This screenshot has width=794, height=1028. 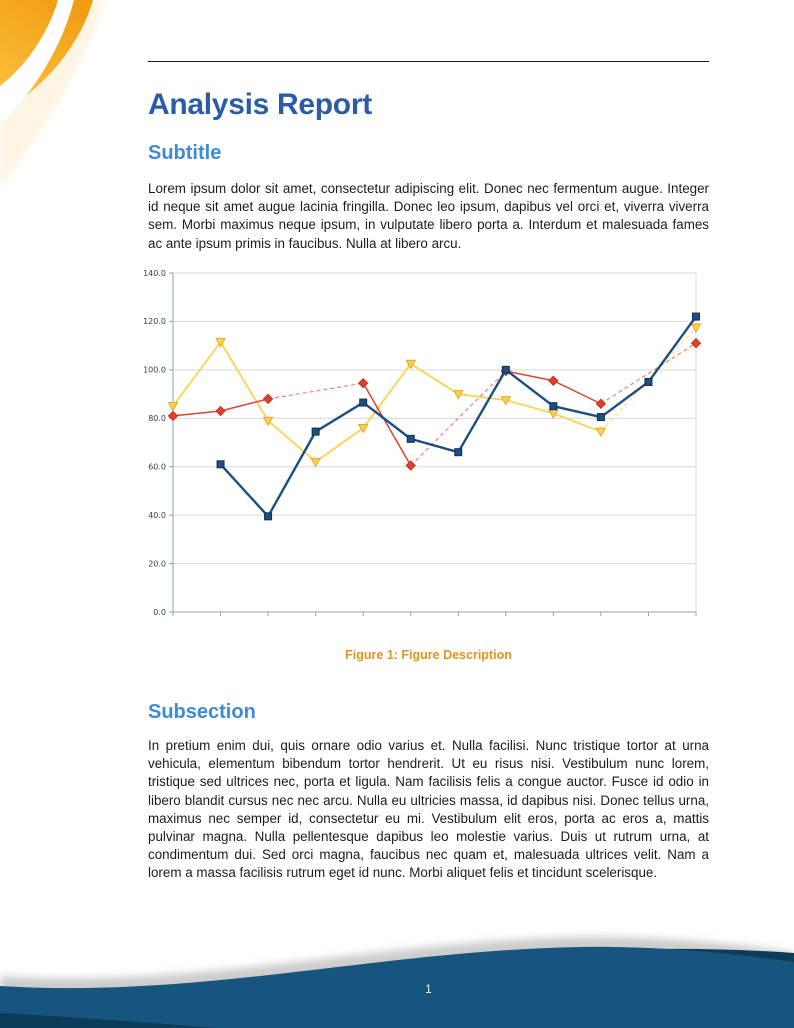 I want to click on section-heading-subsection: Subsection, so click(x=202, y=712).